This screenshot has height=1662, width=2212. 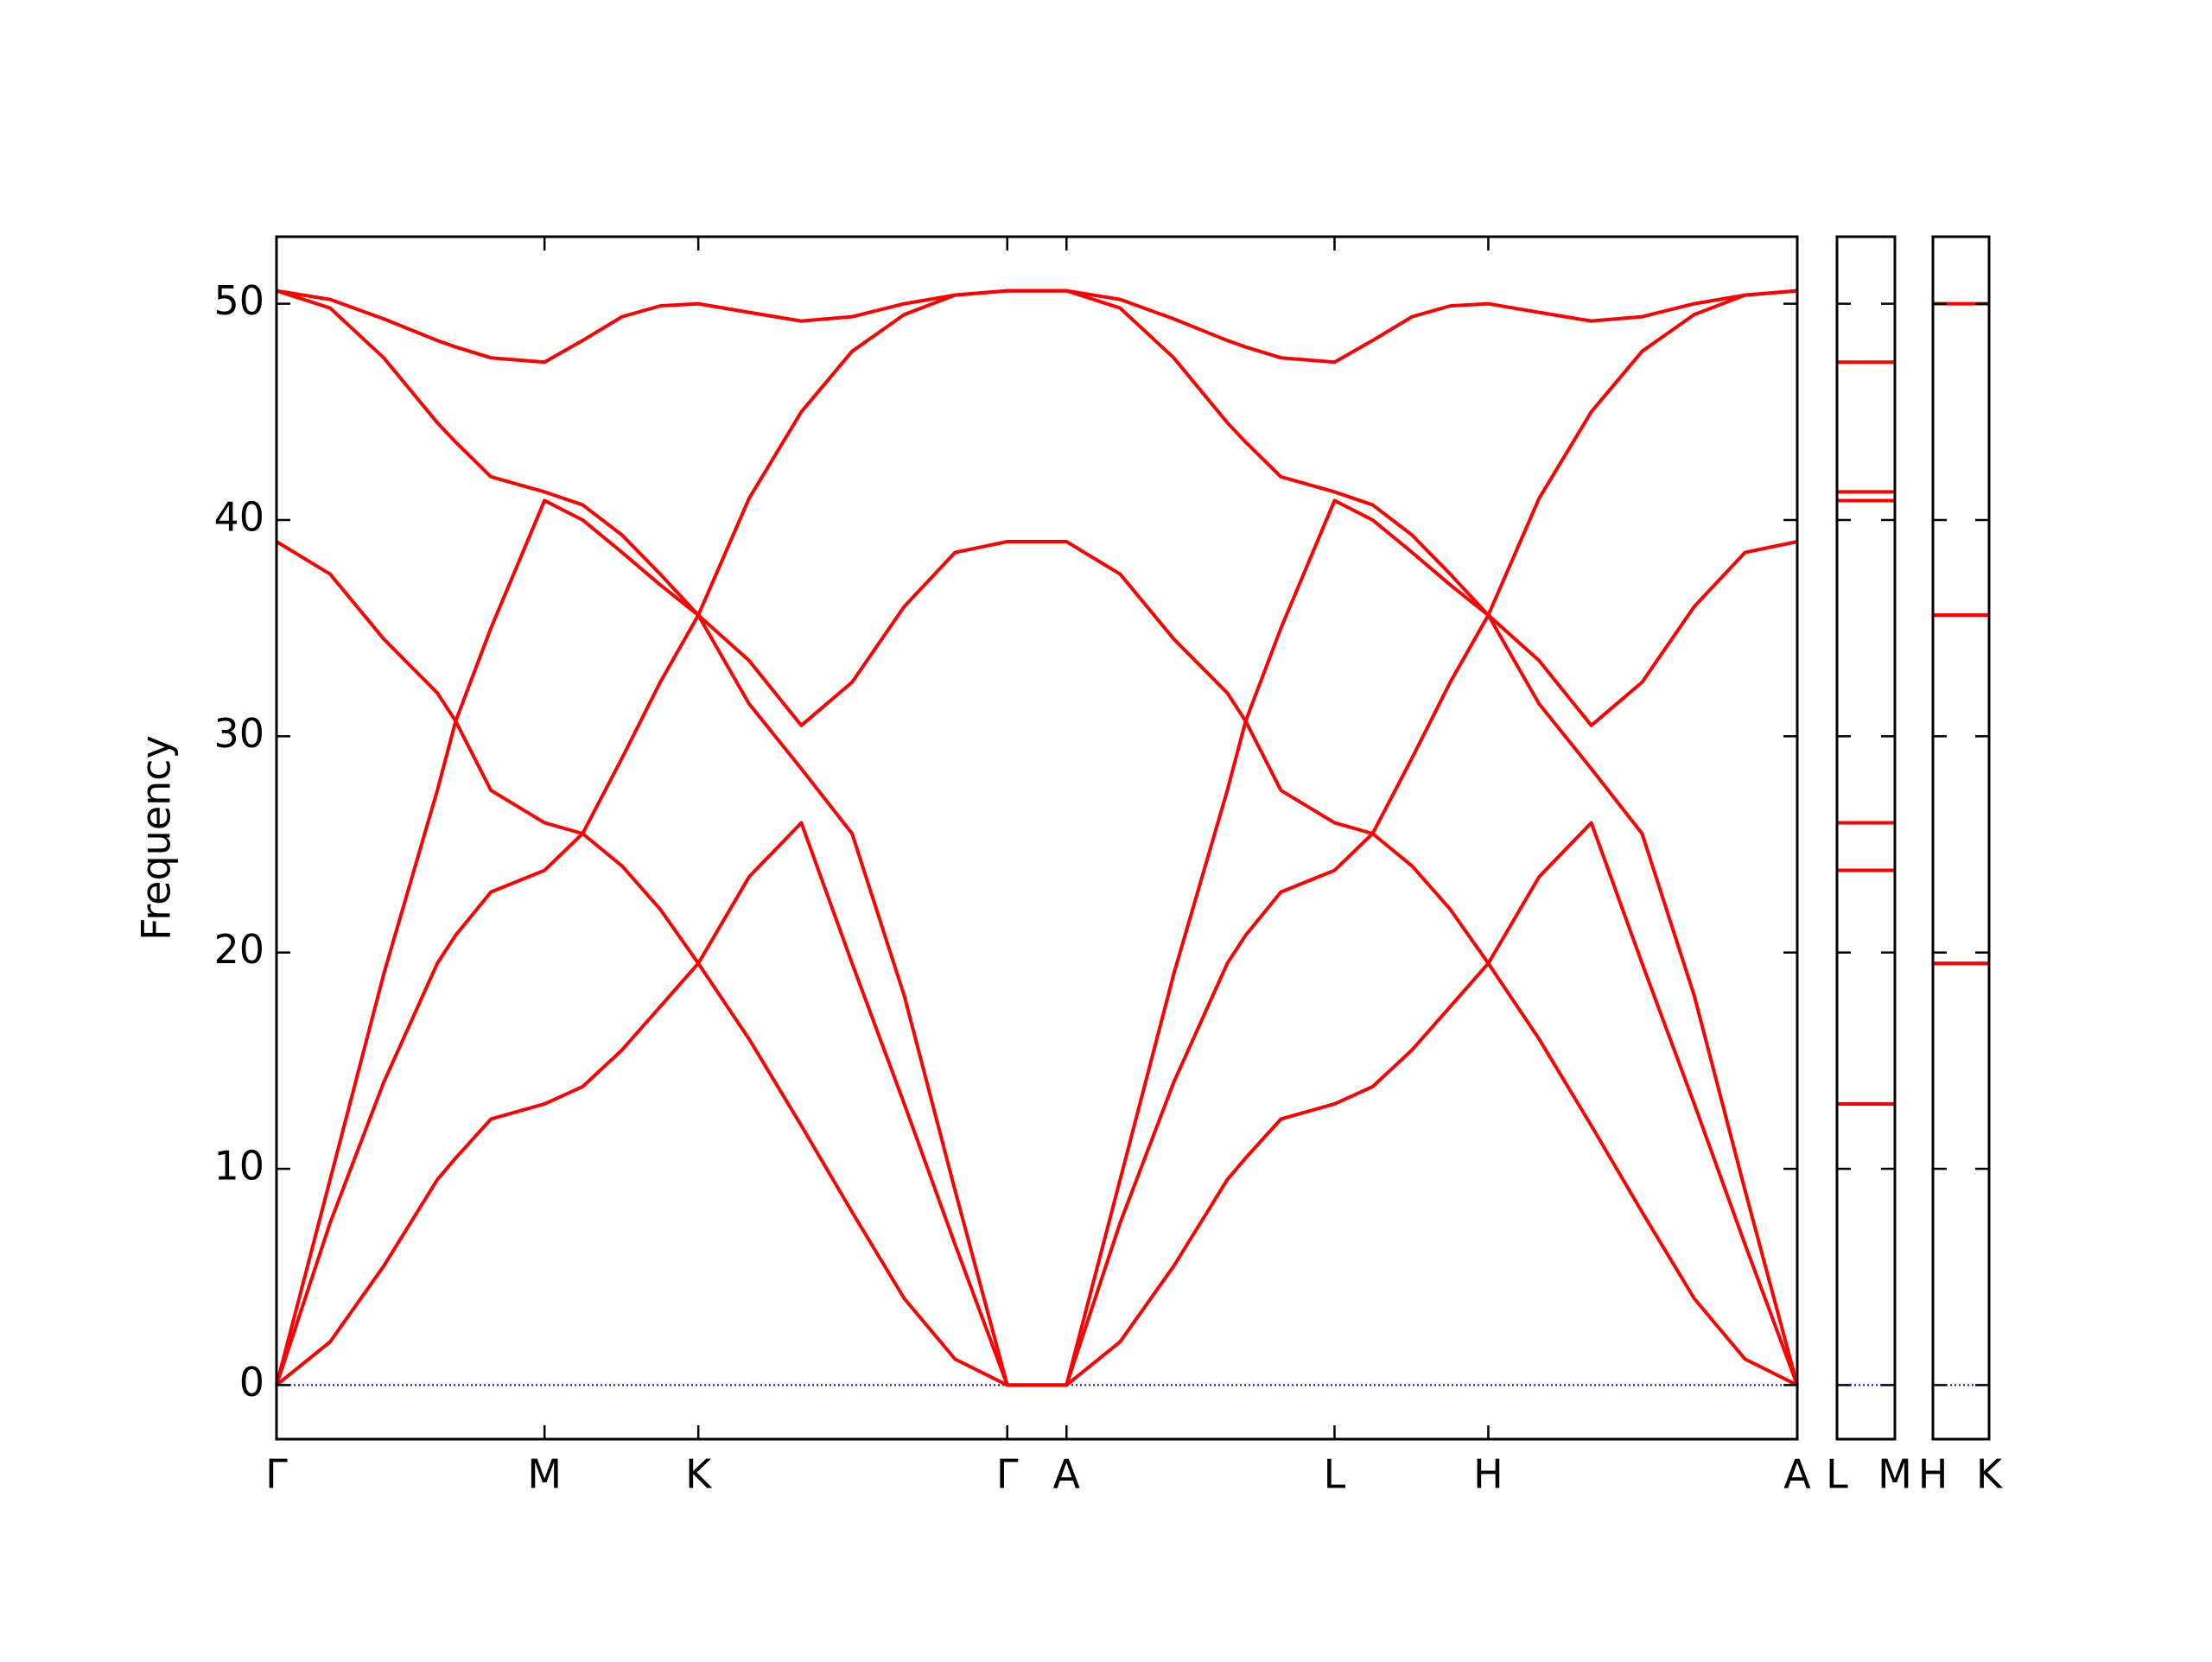 I want to click on y-tick-label: 30, so click(x=238, y=733).